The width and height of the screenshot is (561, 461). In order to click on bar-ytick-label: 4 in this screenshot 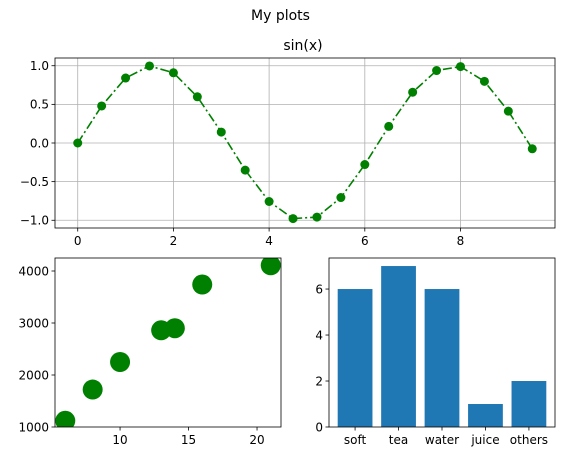, I will do `click(319, 335)`.